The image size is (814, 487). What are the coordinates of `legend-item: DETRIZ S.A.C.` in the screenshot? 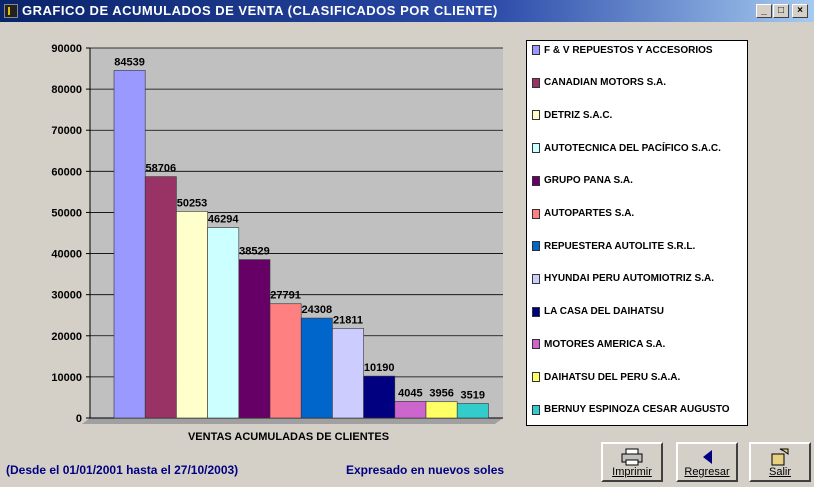 It's located at (572, 115).